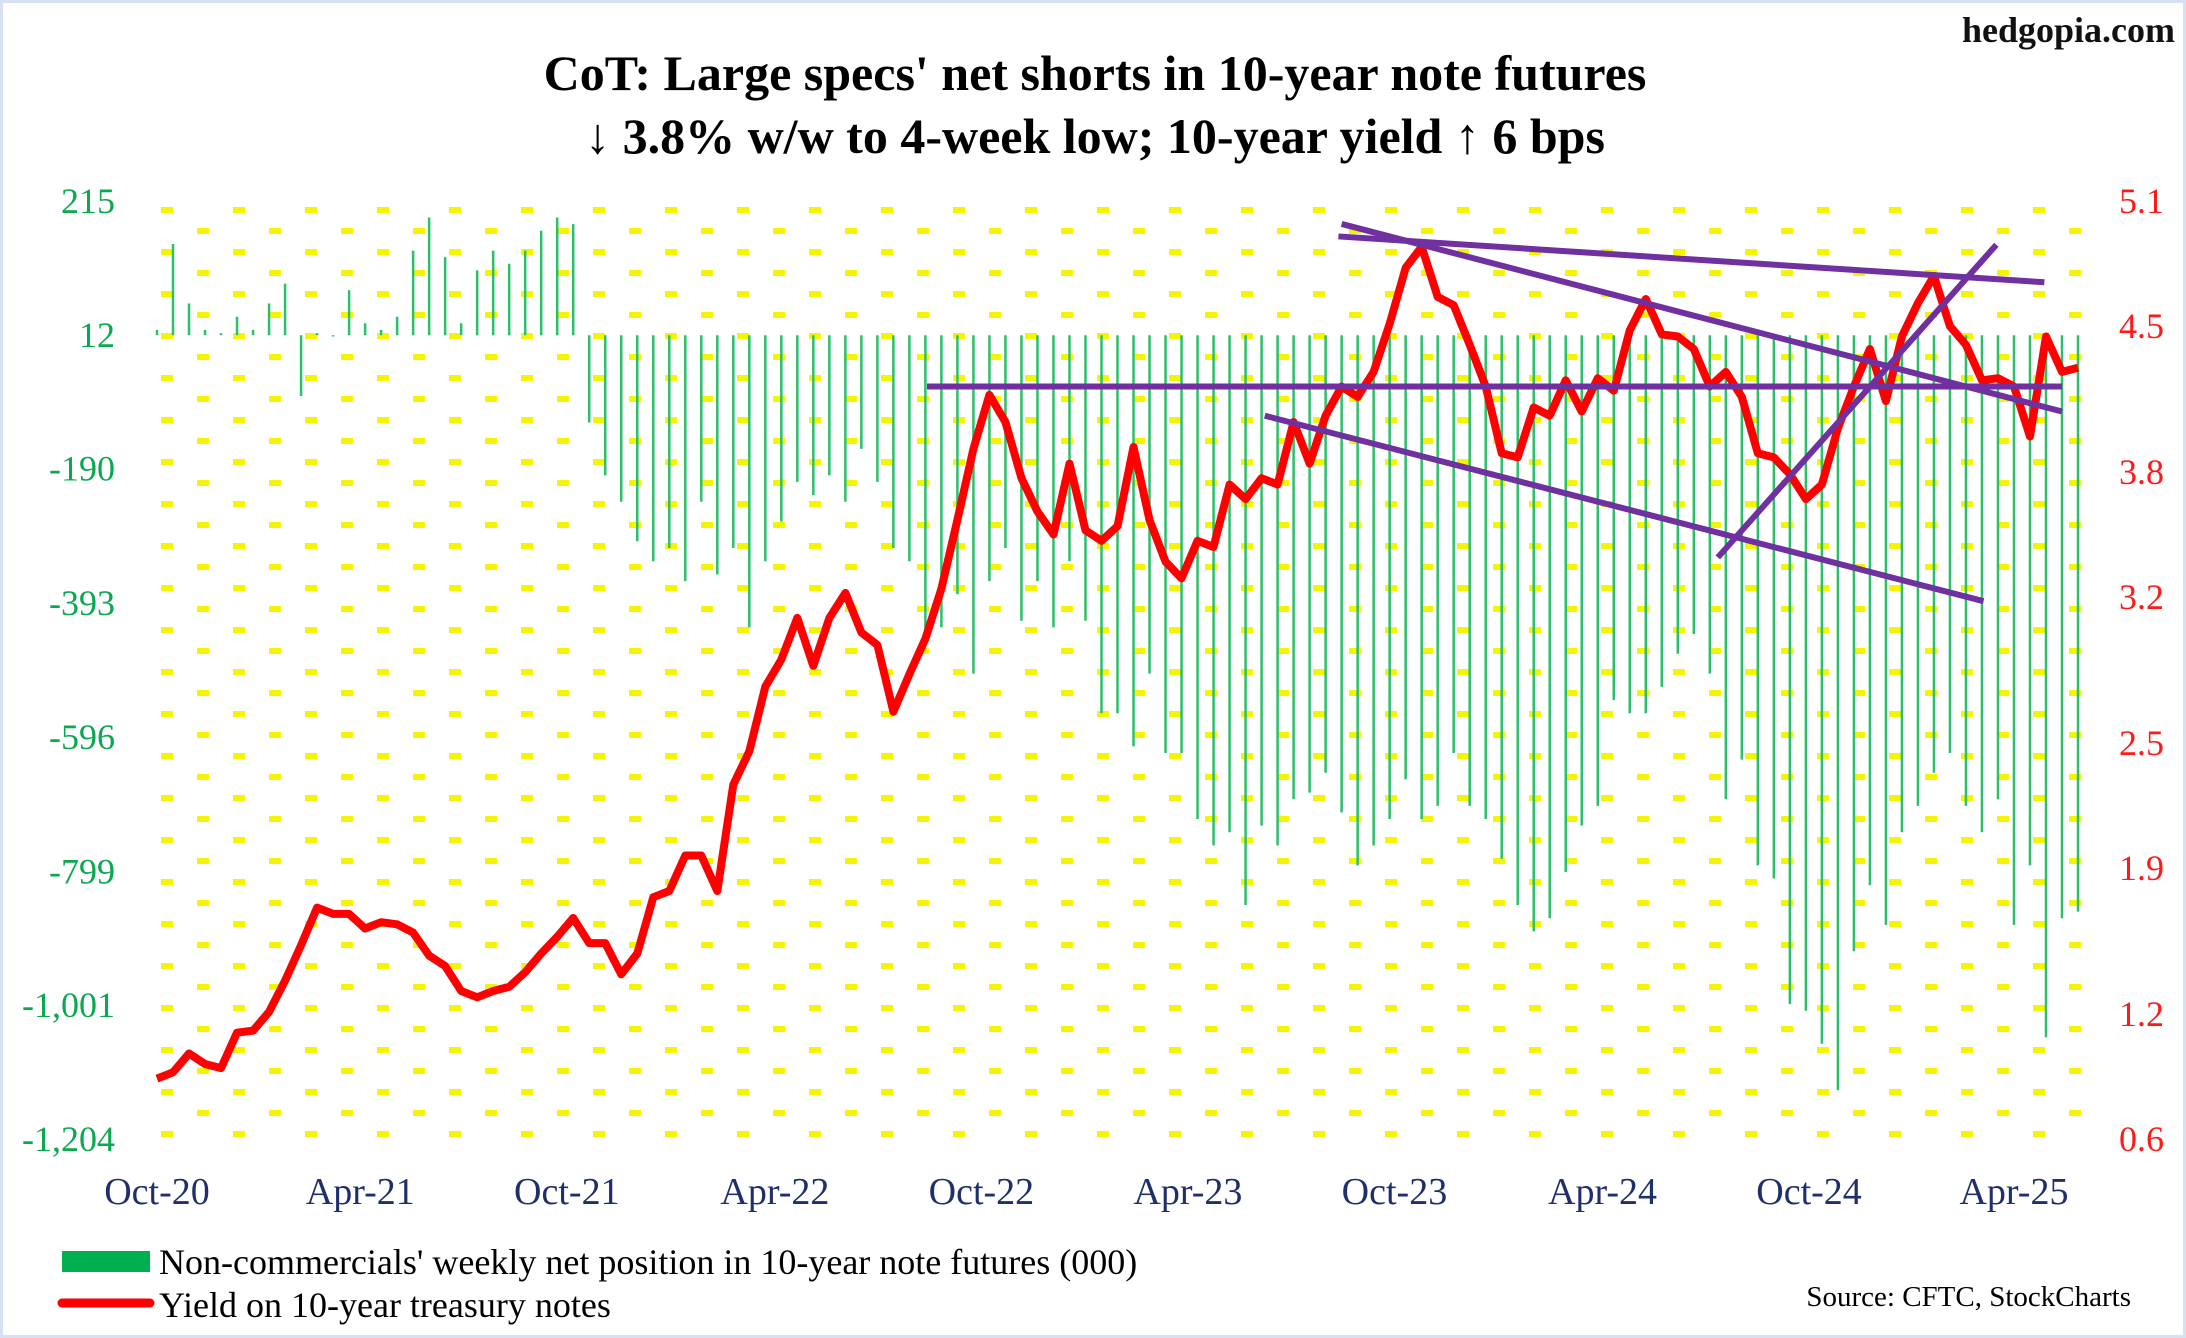 The image size is (2186, 1338). I want to click on x-tick-label: Oct-21, so click(567, 1192).